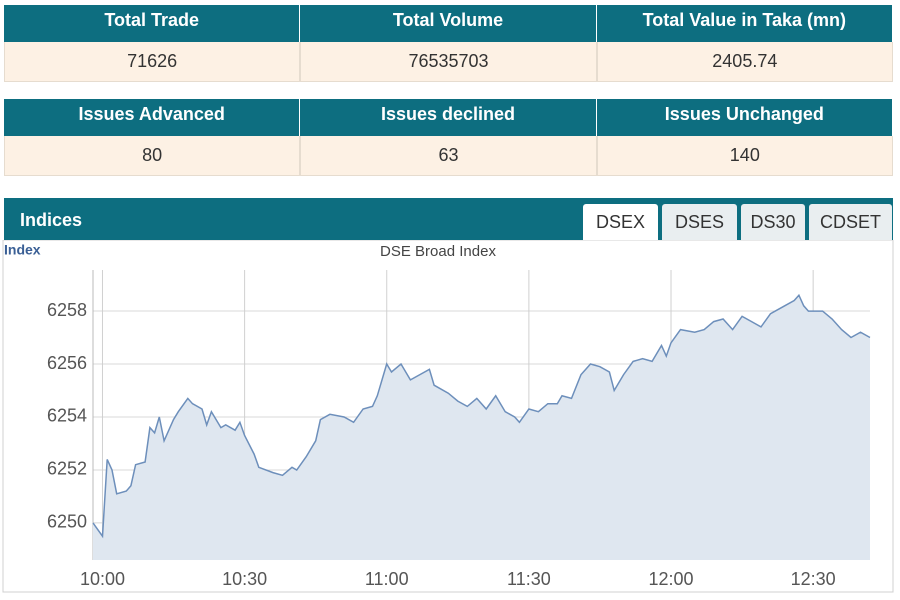 The width and height of the screenshot is (900, 600). What do you see at coordinates (22, 250) in the screenshot?
I see `y-axis-label: Index` at bounding box center [22, 250].